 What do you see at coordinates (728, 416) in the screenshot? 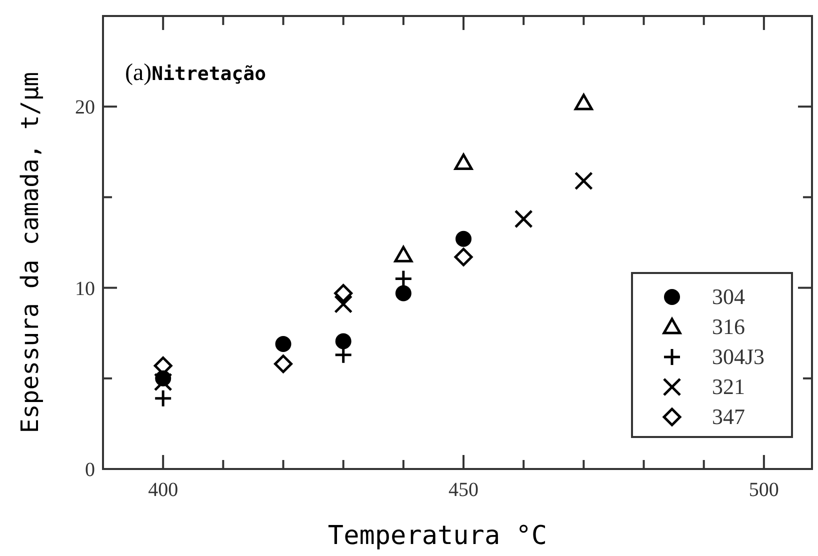
I see `legend-label: 347` at bounding box center [728, 416].